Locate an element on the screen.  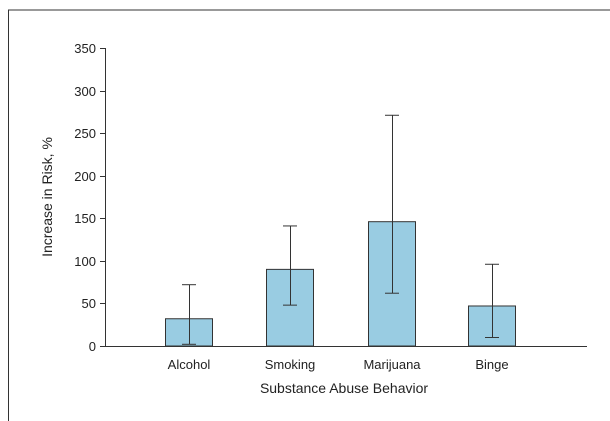
y-tick-label: 300 is located at coordinates (85, 91).